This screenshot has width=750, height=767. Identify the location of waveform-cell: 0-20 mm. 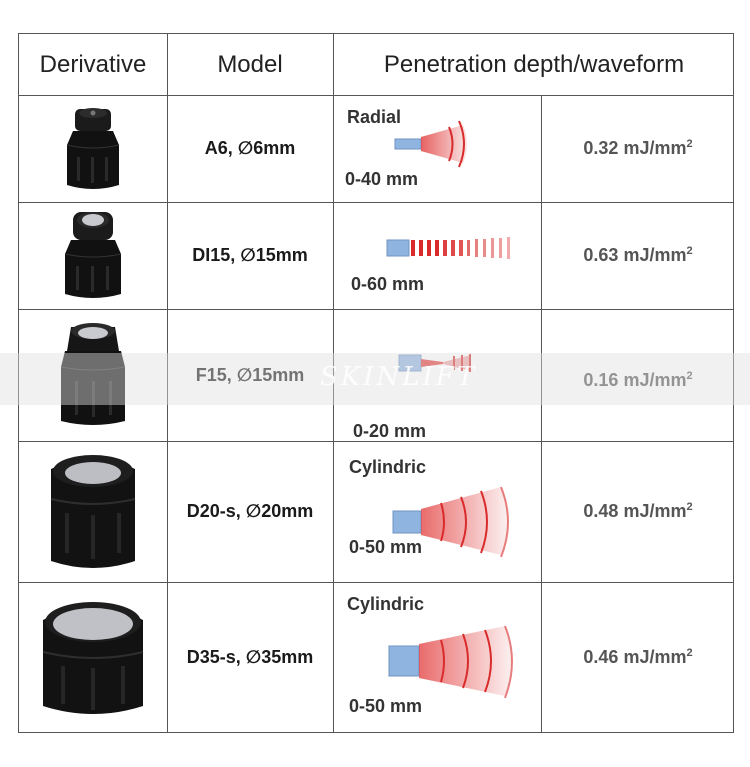
(437, 375).